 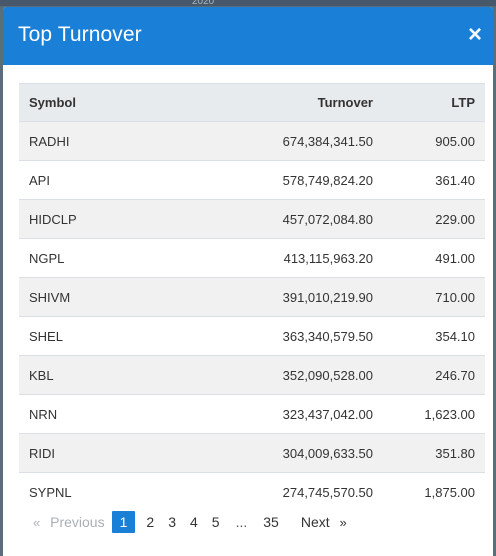 I want to click on cell-turnover: 457,072,084.80, so click(x=286, y=219).